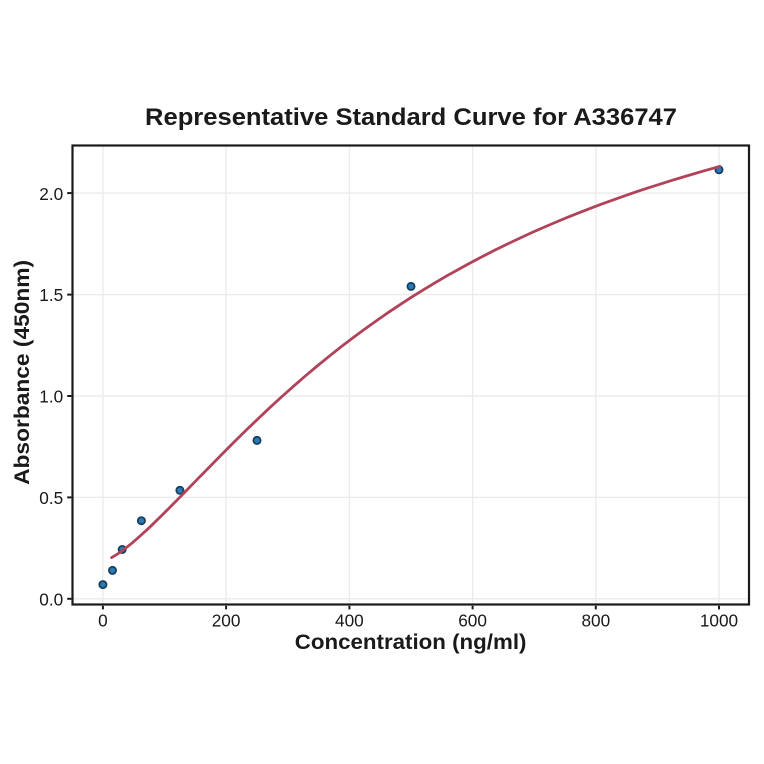 Image resolution: width=764 pixels, height=764 pixels. What do you see at coordinates (51, 600) in the screenshot?
I see `svg-text: 0.0` at bounding box center [51, 600].